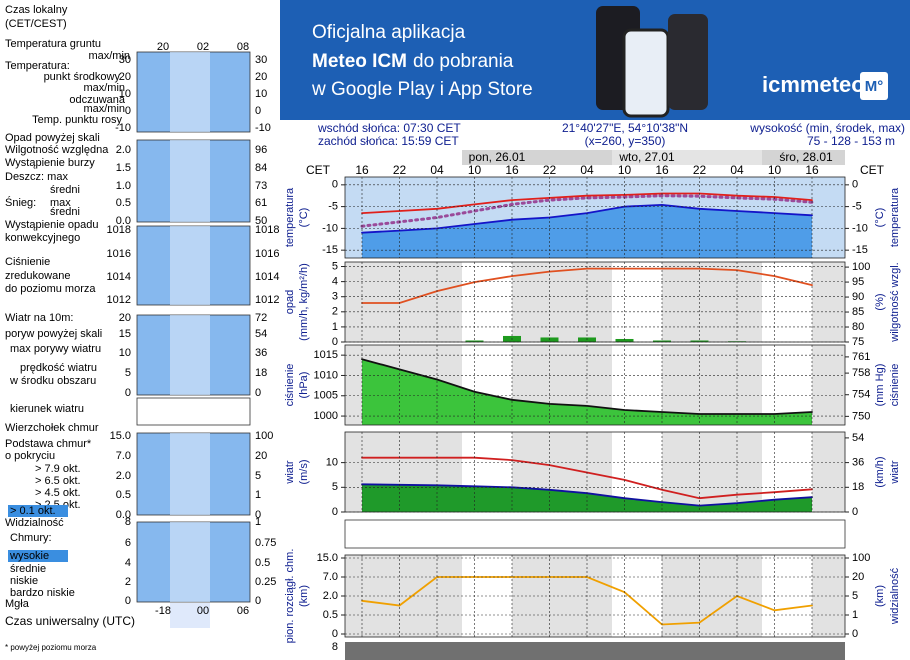 This screenshot has width=910, height=660. Describe the element at coordinates (65, 212) in the screenshot. I see `legend-text: średni` at that location.